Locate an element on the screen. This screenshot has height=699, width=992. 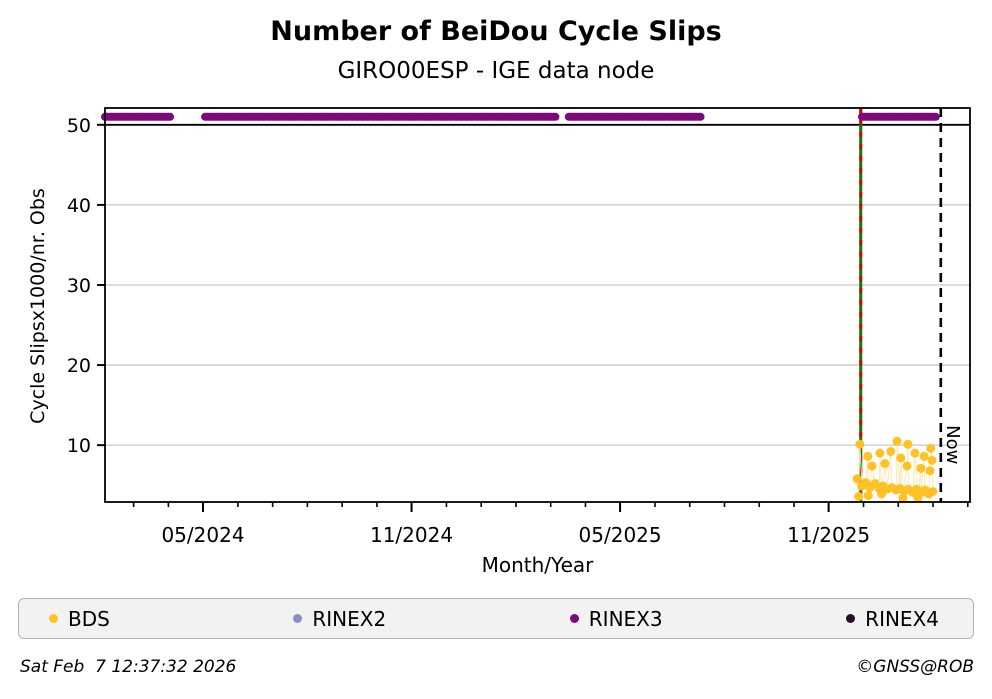
y-tick-label: 40 is located at coordinates (79, 206).